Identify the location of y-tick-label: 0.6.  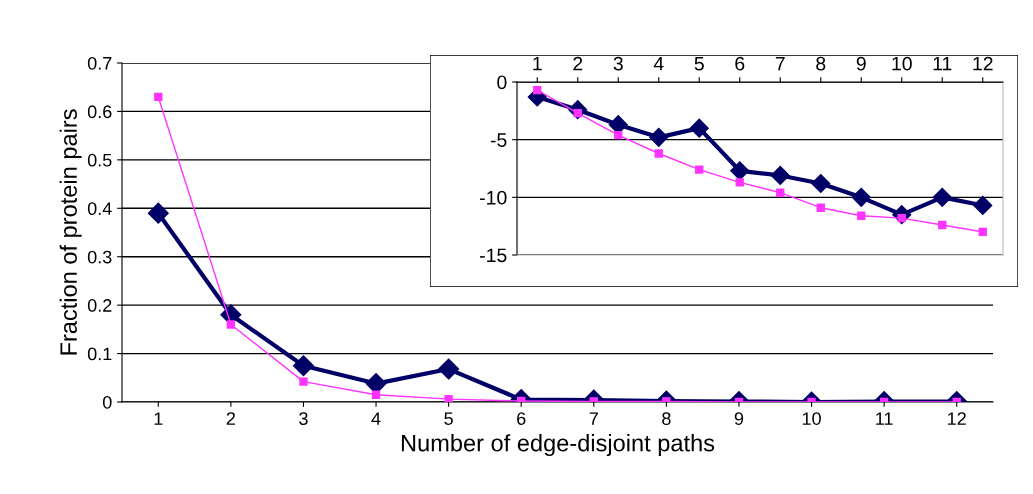
(99, 112).